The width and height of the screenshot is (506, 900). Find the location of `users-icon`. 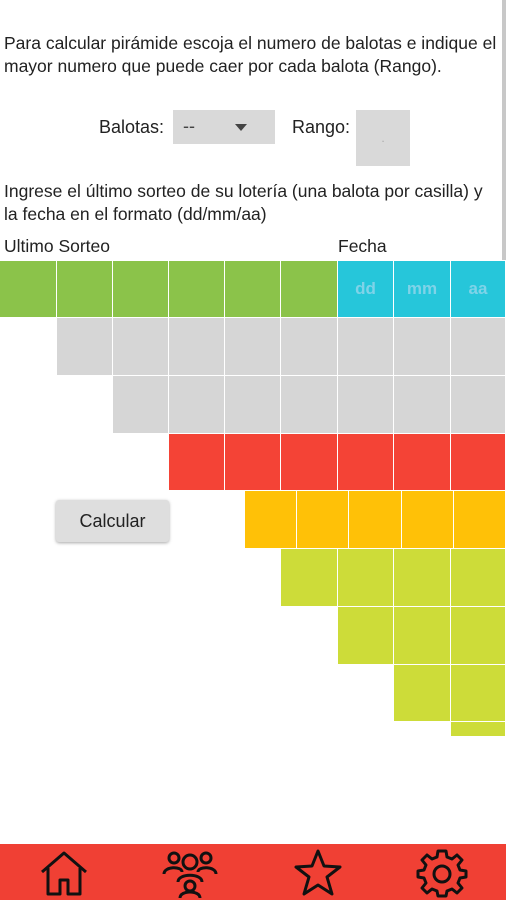

users-icon is located at coordinates (190, 874).